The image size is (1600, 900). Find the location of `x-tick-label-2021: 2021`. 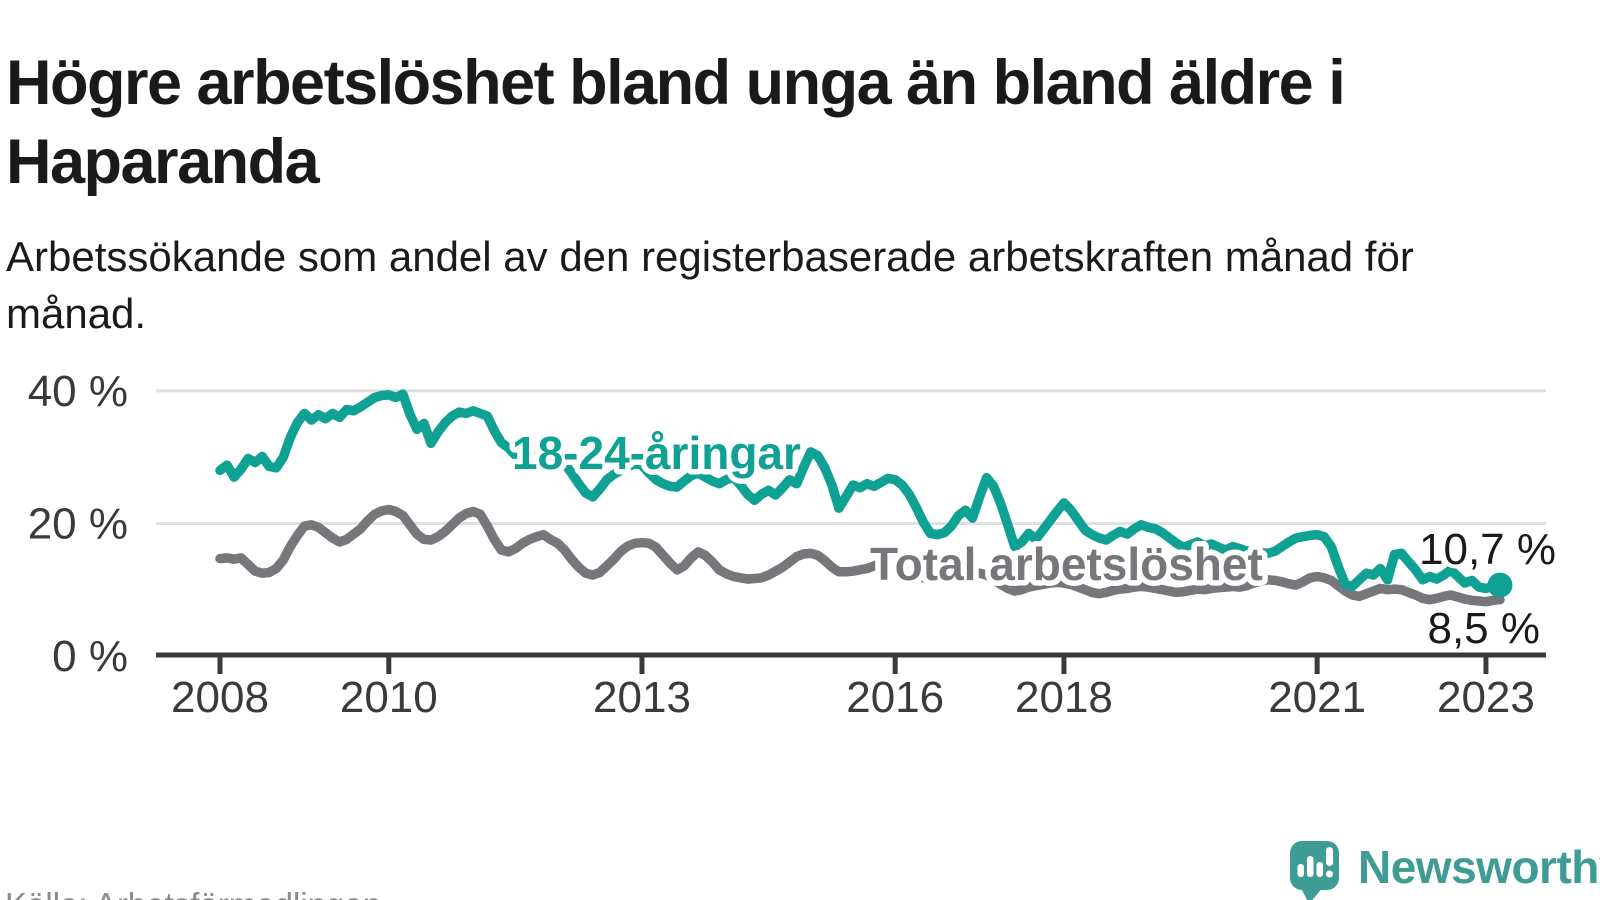

x-tick-label-2021: 2021 is located at coordinates (1317, 697).